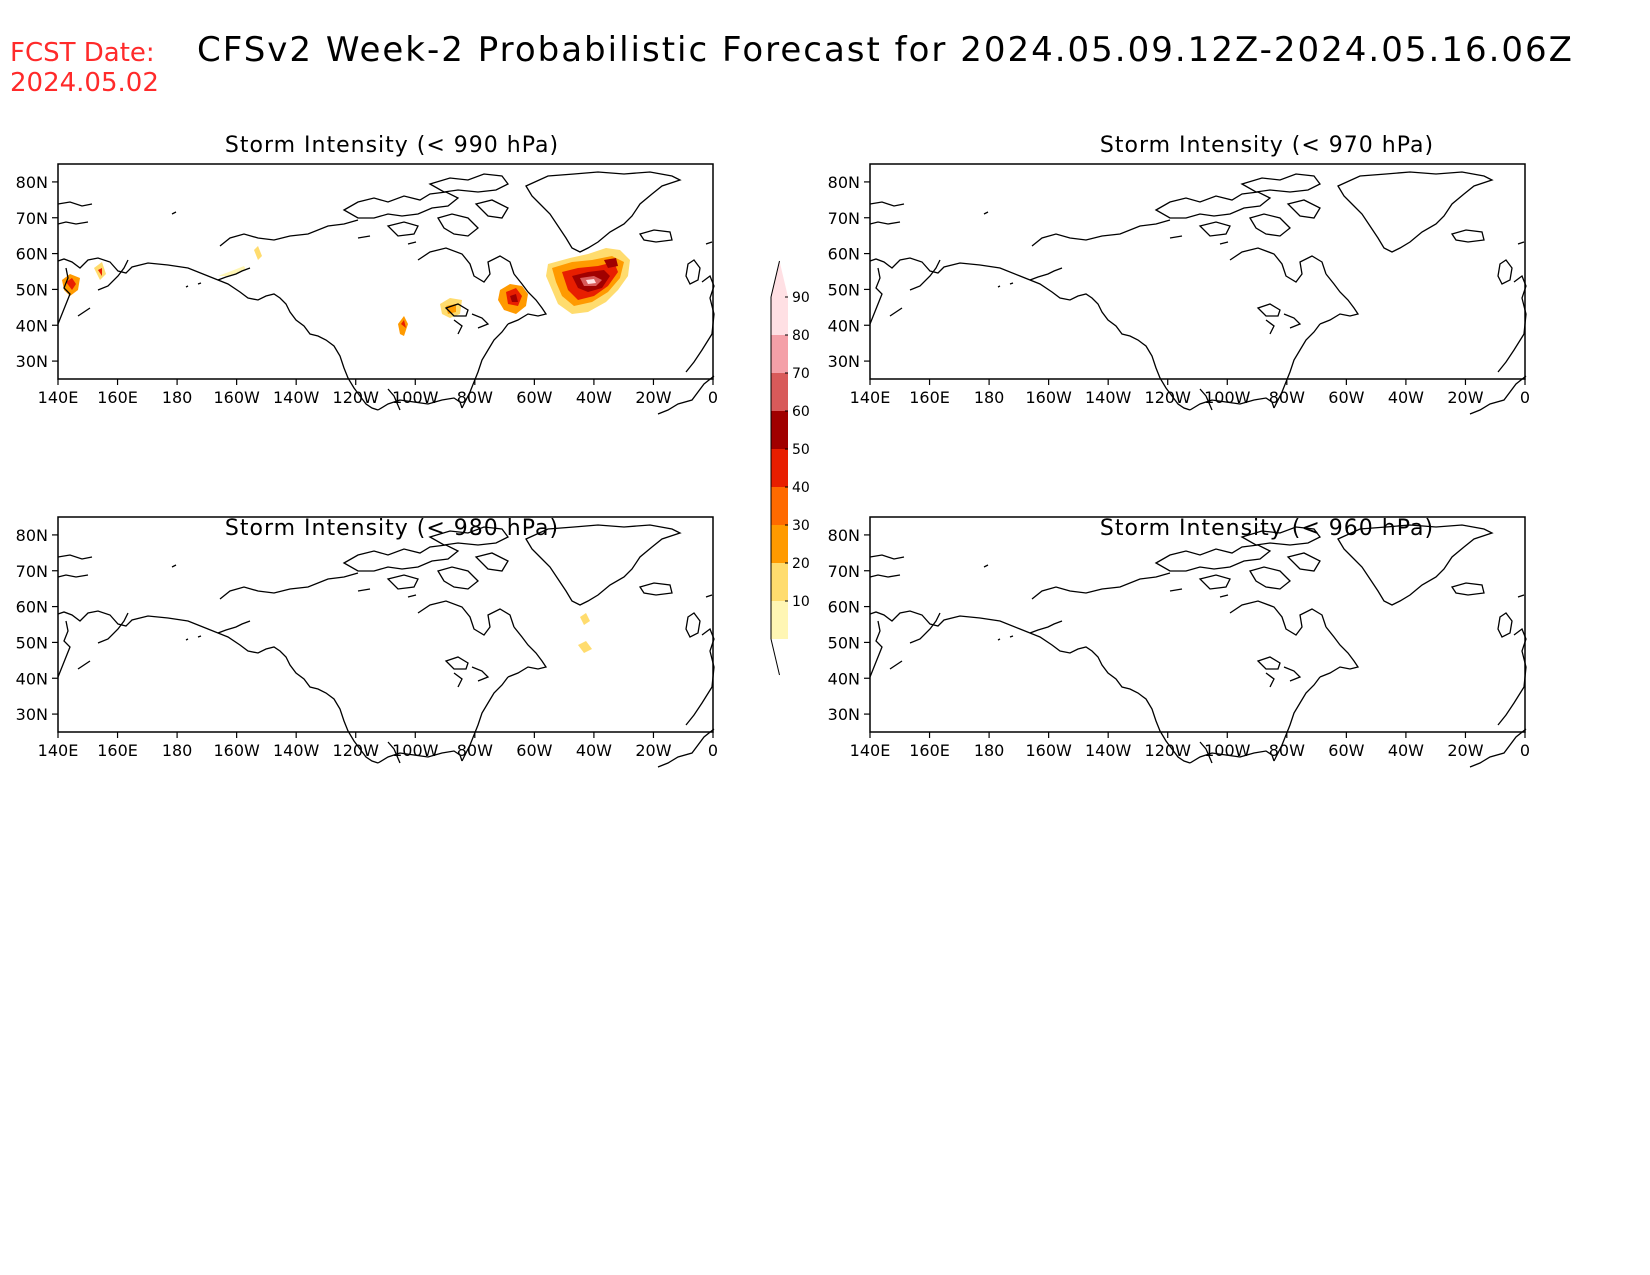  Describe the element at coordinates (392, 528) in the screenshot. I see `panel-title-980: Storm Intensity (< 980 hPa)` at that location.